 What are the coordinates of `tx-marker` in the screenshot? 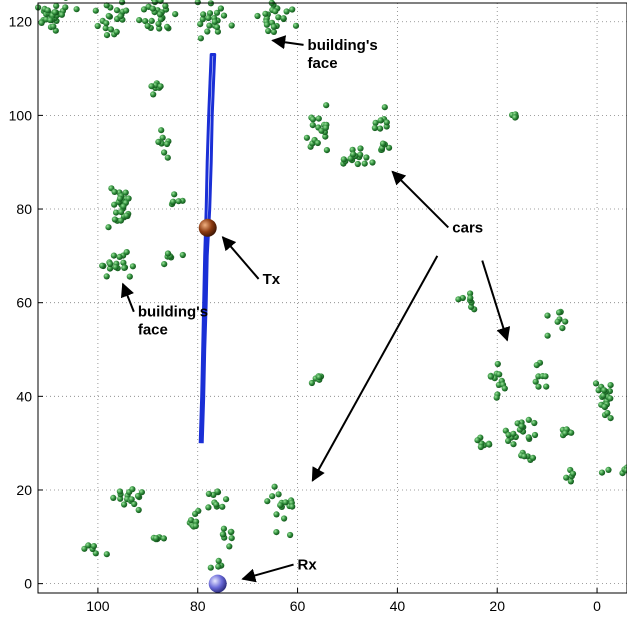 It's located at (207, 227).